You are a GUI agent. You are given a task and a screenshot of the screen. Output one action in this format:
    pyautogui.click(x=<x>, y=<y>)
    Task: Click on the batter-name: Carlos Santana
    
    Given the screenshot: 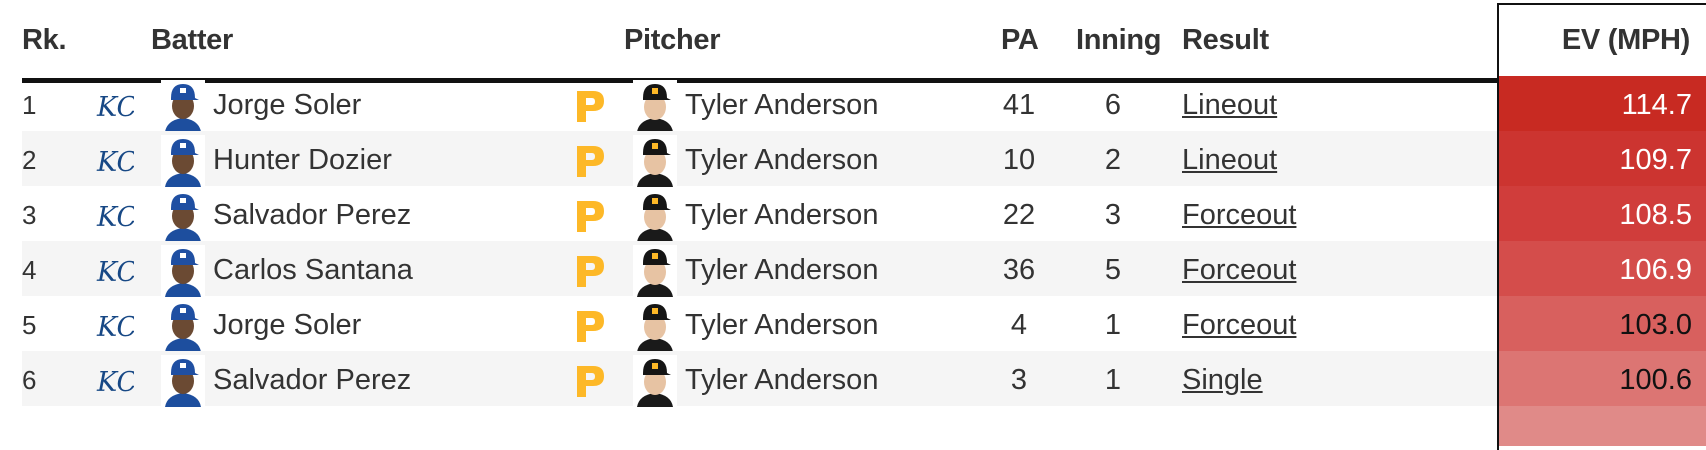 What is the action you would take?
    pyautogui.click(x=313, y=270)
    